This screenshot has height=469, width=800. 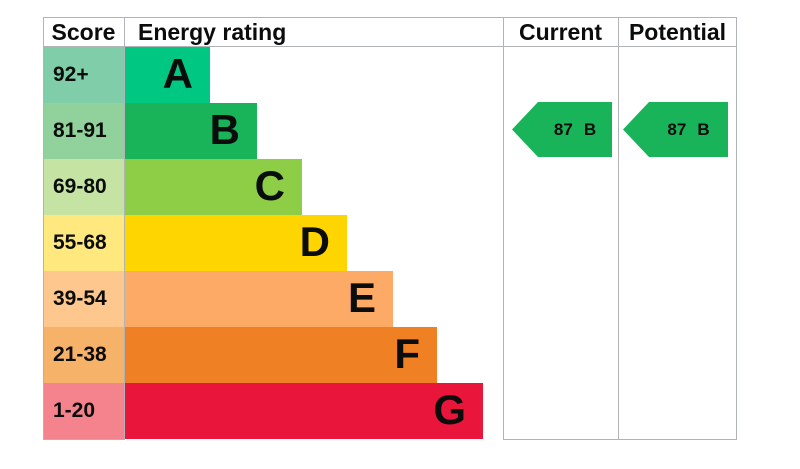 What do you see at coordinates (84, 411) in the screenshot?
I see `score-range-g: 1-20` at bounding box center [84, 411].